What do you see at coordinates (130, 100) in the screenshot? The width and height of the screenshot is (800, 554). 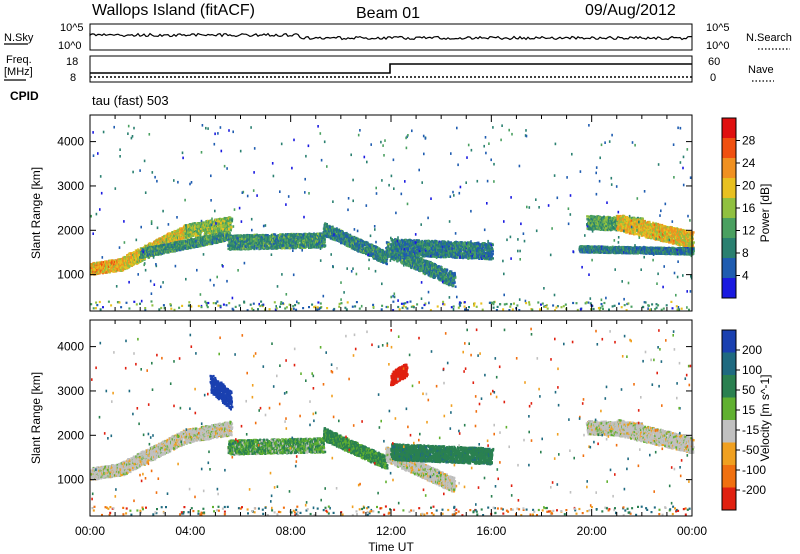 I see `cpid-value: tau (fast) 503` at bounding box center [130, 100].